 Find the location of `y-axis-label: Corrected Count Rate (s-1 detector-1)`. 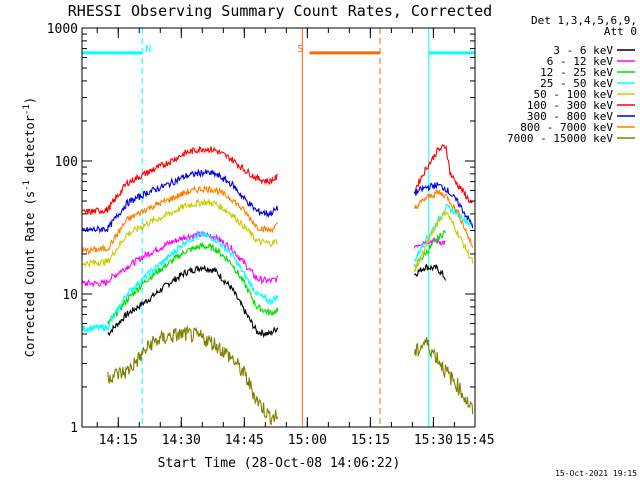

y-axis-label: Corrected Count Rate (s-1 detector-1) is located at coordinates (29, 227).